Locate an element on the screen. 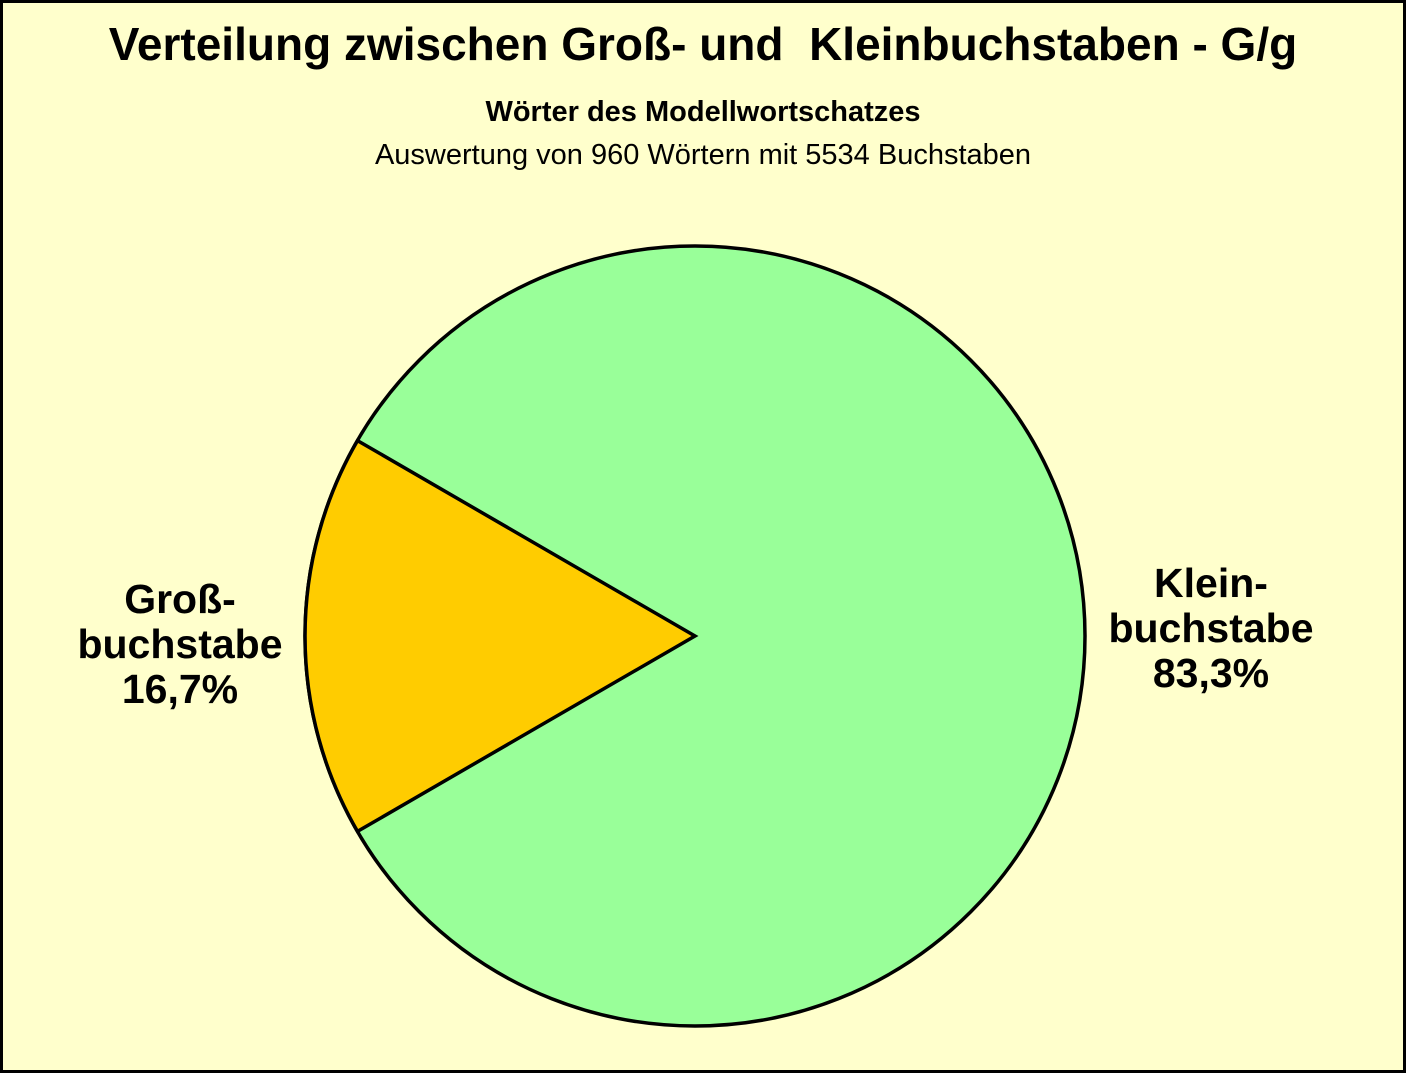 The width and height of the screenshot is (1406, 1073). label-grossbuchstabe: Groß- buchstabe 16,7% is located at coordinates (180, 644).